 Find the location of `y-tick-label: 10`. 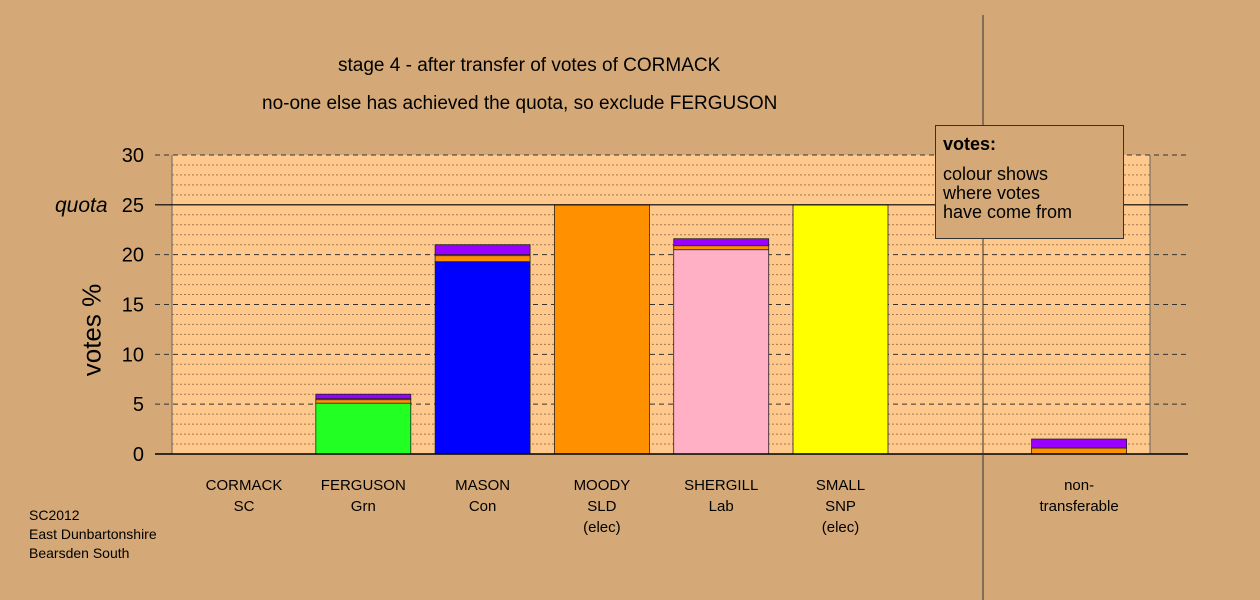

y-tick-label: 10 is located at coordinates (133, 355).